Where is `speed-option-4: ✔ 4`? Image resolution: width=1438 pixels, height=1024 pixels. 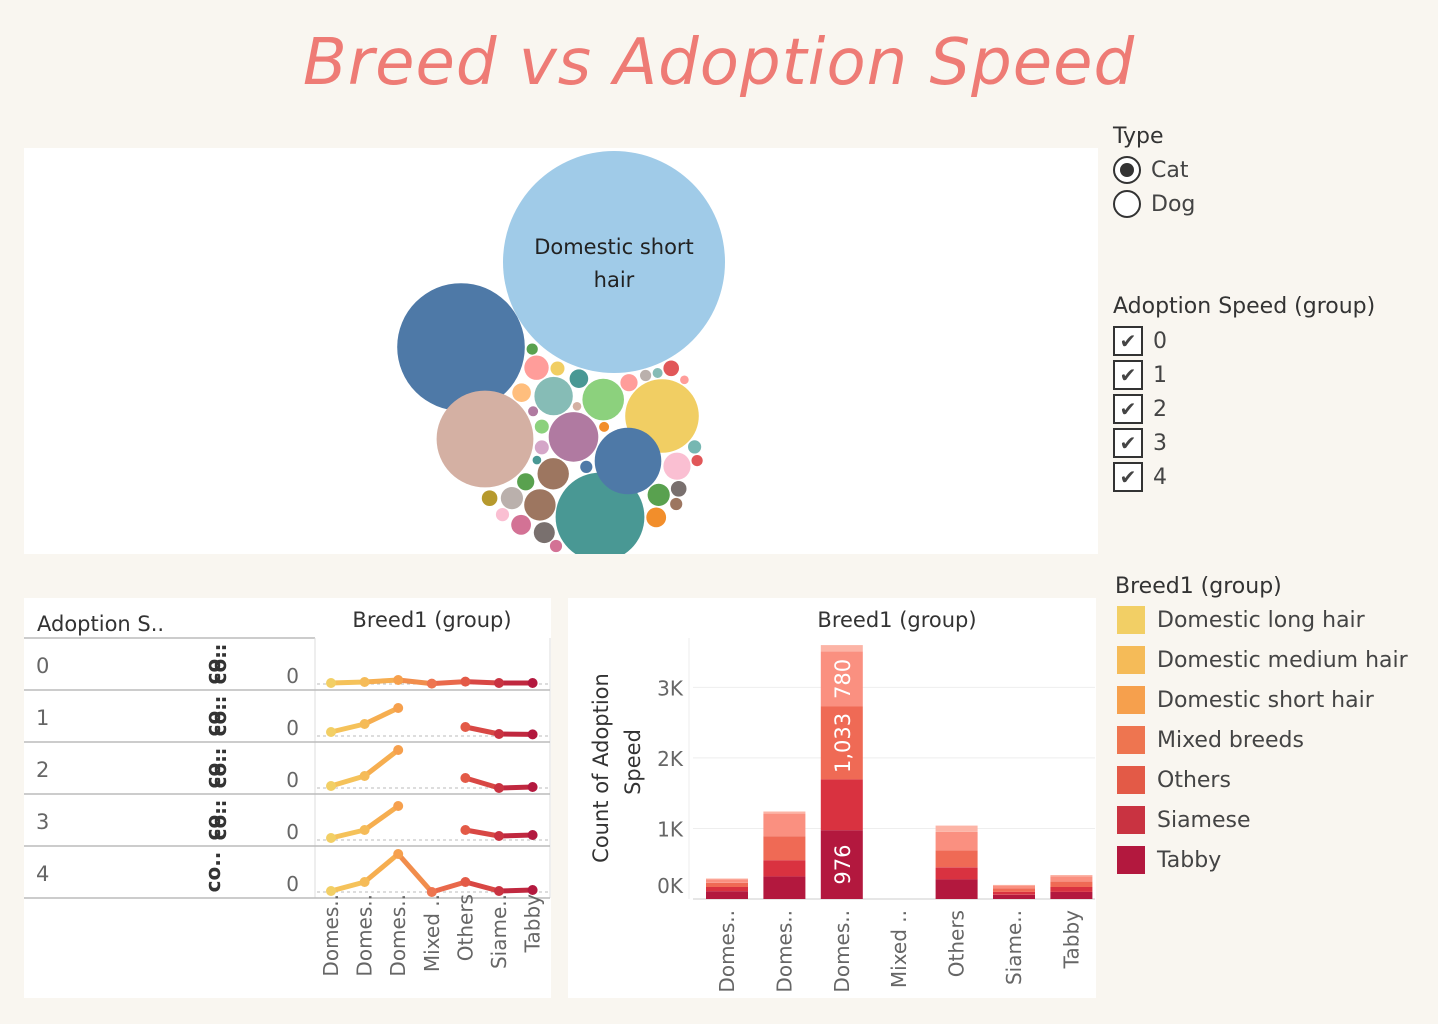 speed-option-4: ✔ 4 is located at coordinates (1140, 477).